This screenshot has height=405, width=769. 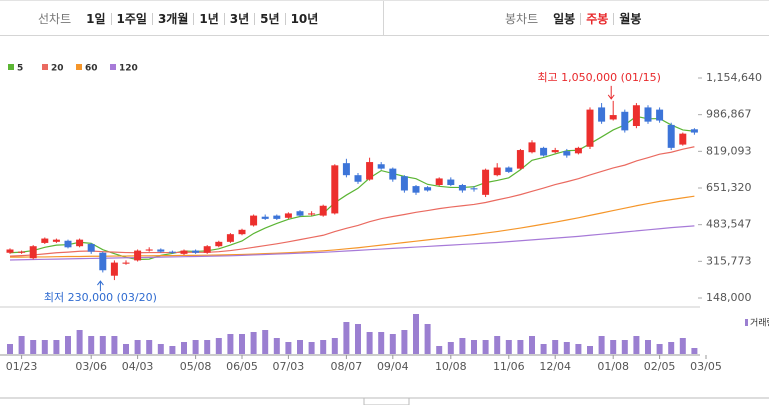 What do you see at coordinates (289, 366) in the screenshot?
I see `x-tick-label: 07/03` at bounding box center [289, 366].